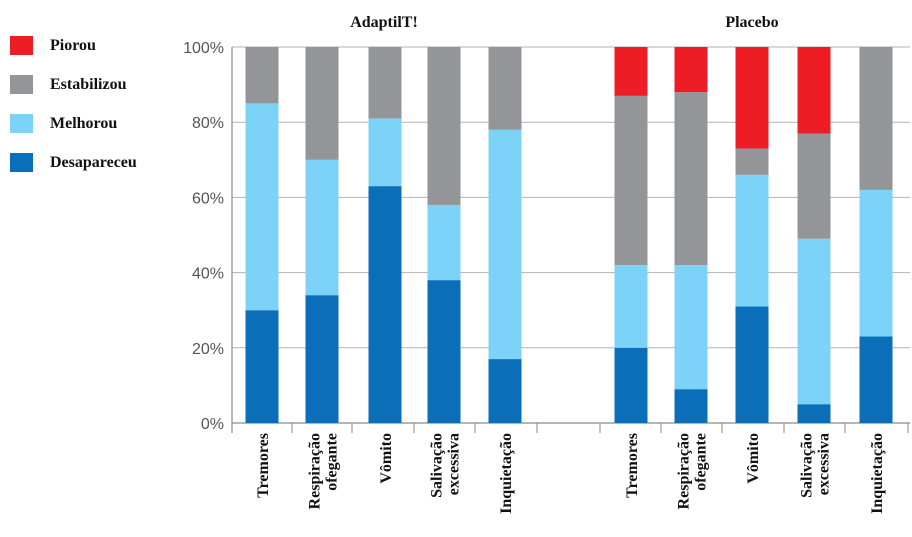 The image size is (912, 537). Describe the element at coordinates (88, 84) in the screenshot. I see `legend-label-estabilizou: Estabilizou` at that location.